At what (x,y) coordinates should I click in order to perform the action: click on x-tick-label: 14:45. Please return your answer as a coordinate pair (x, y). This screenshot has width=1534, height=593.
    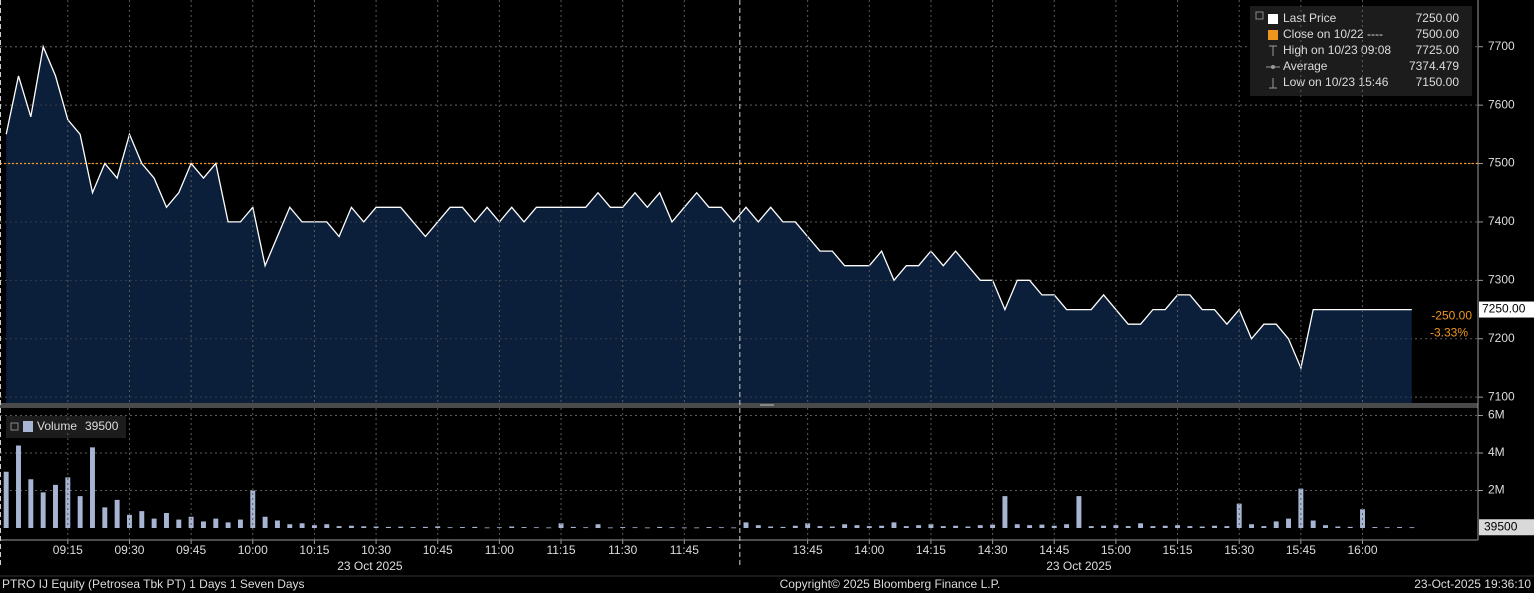
    Looking at the image, I should click on (1054, 550).